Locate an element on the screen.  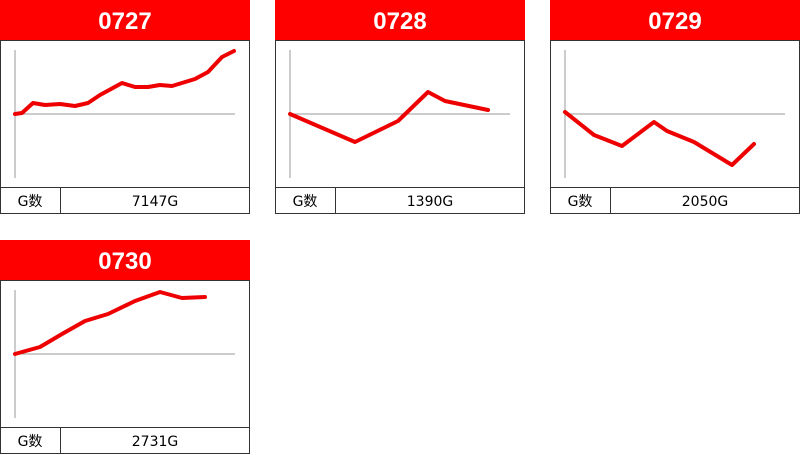
panel-title: 0729 is located at coordinates (674, 21).